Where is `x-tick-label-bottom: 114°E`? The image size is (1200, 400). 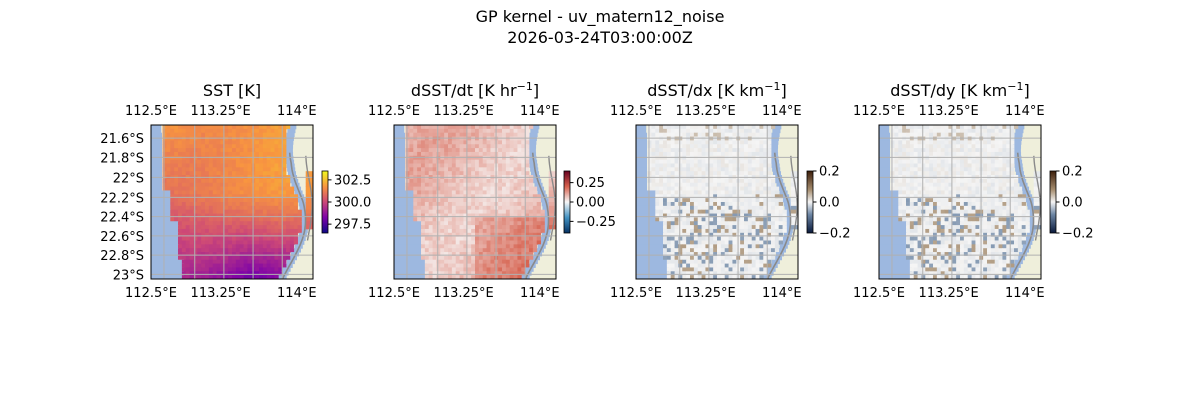
x-tick-label-bottom: 114°E is located at coordinates (297, 293).